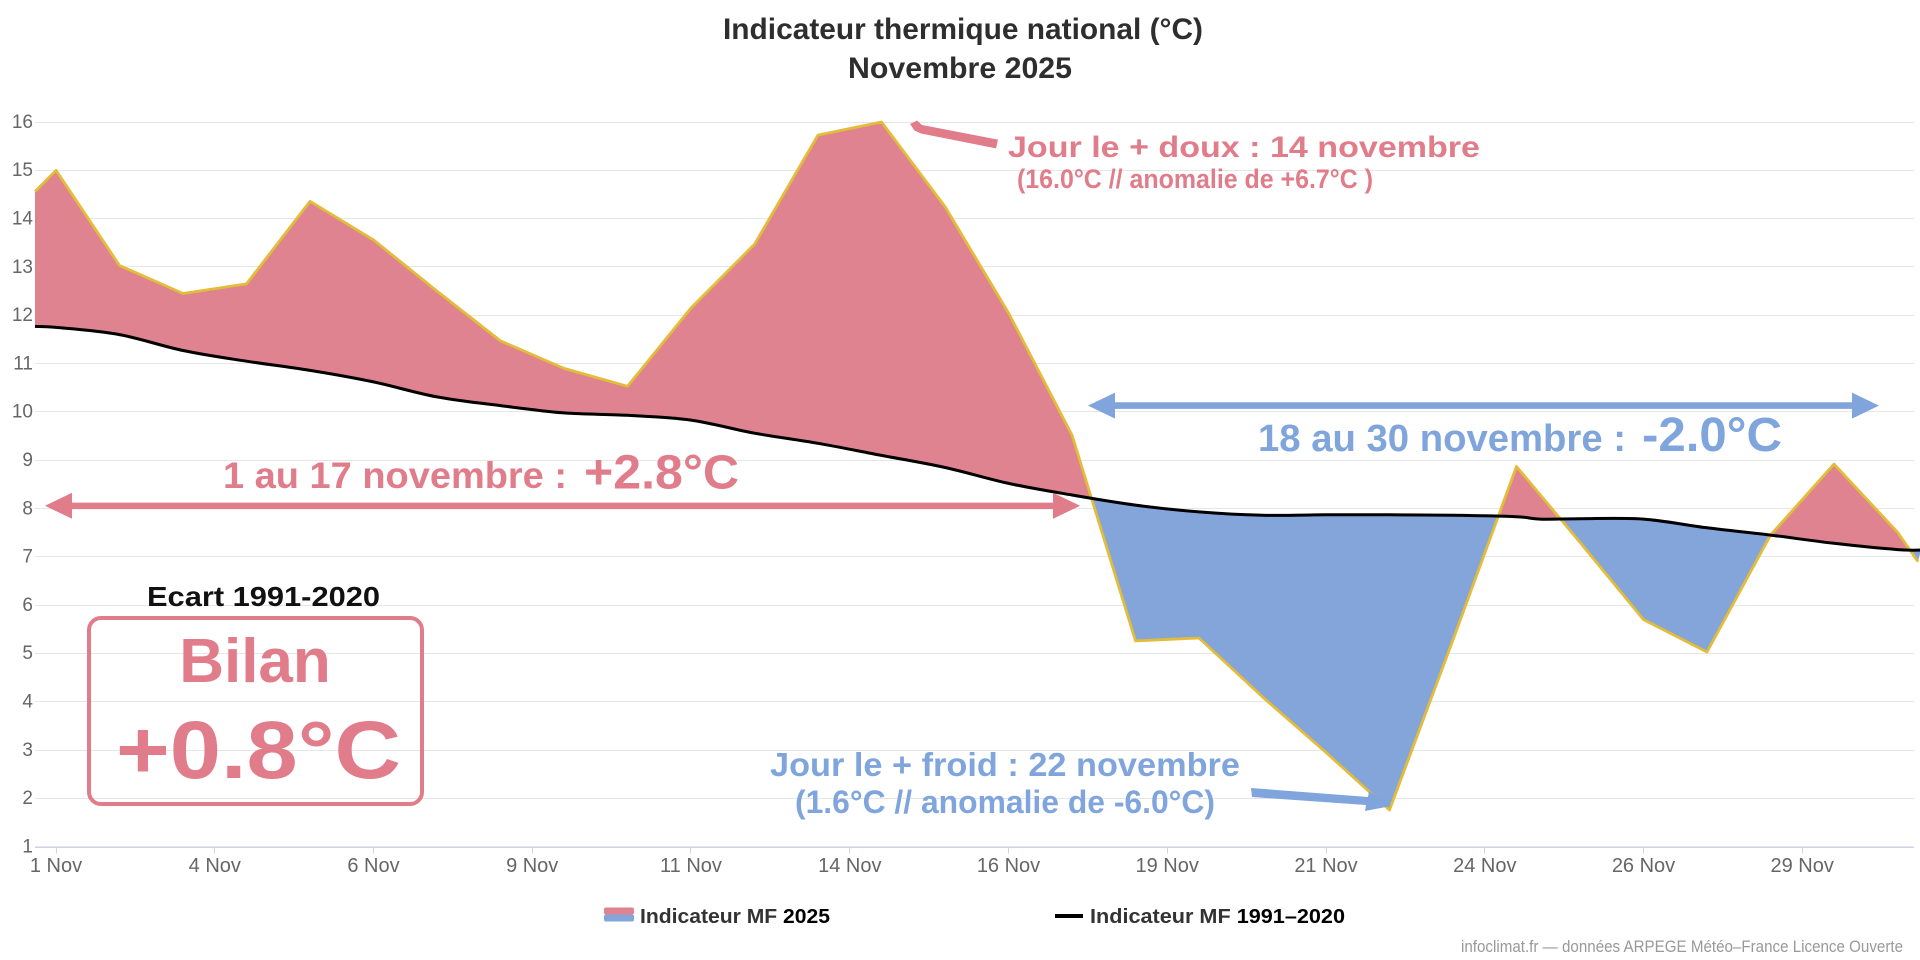 The image size is (1920, 960). Describe the element at coordinates (661, 473) in the screenshot. I see `svg-text: +2.8°C` at that location.